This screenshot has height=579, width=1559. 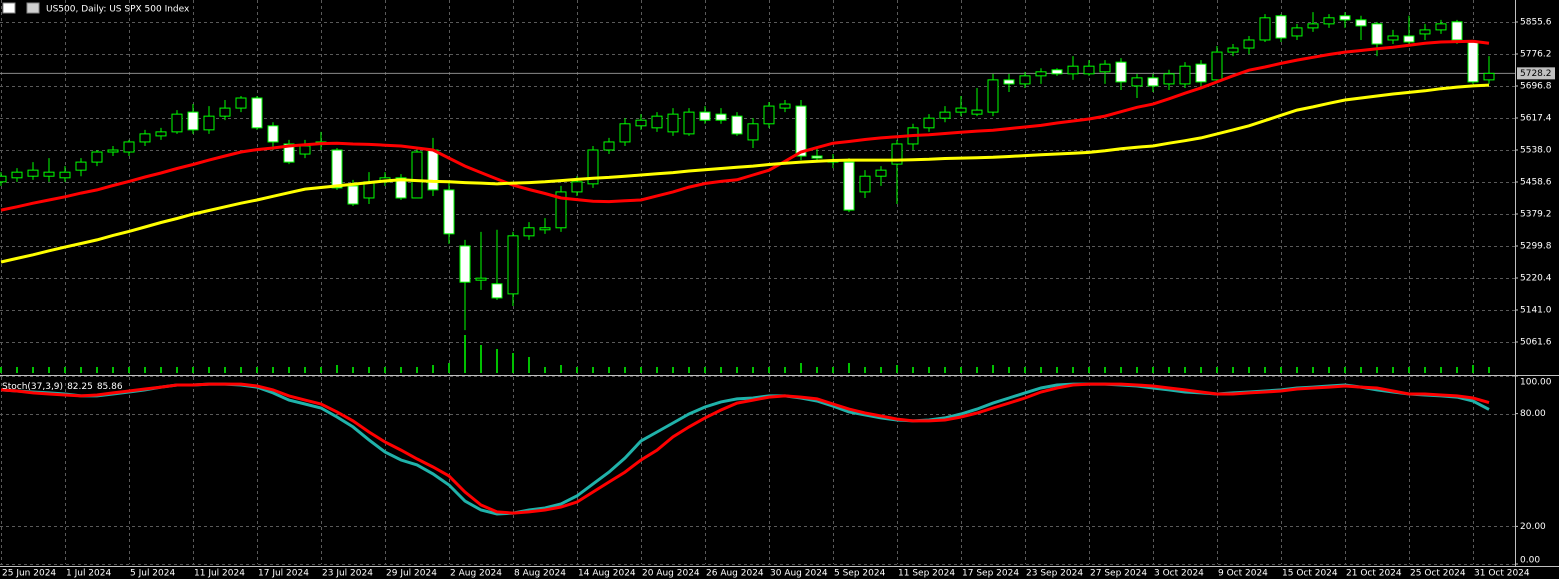 I want to click on chart-icon, so click(x=33, y=8).